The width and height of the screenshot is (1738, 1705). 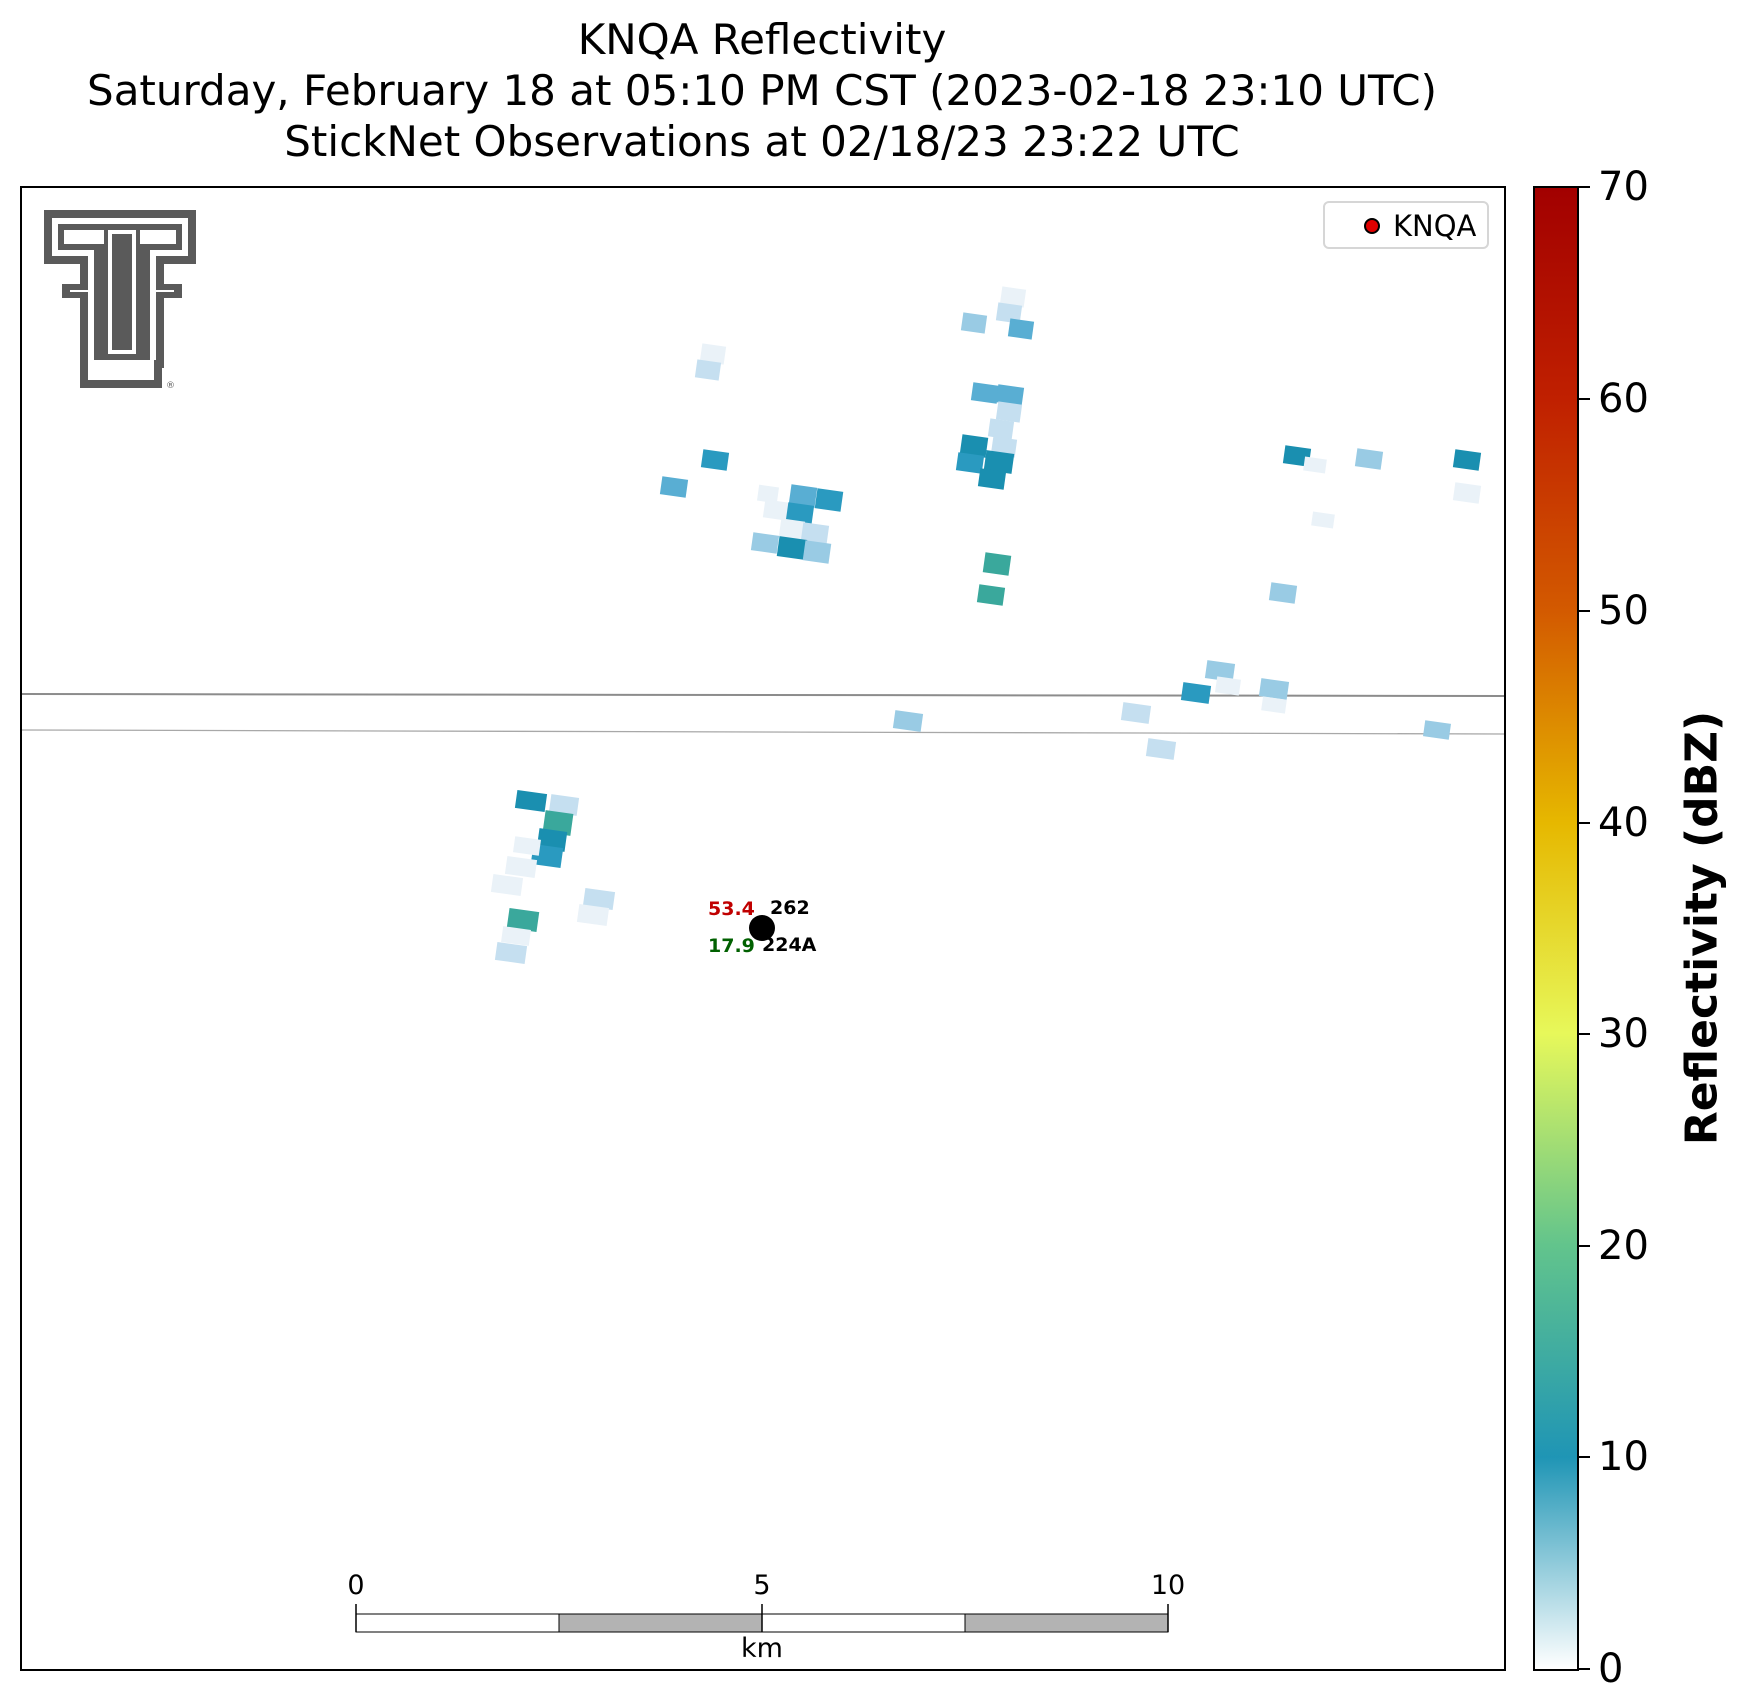 I want to click on colorbar-tick: 40, so click(x=1629, y=823).